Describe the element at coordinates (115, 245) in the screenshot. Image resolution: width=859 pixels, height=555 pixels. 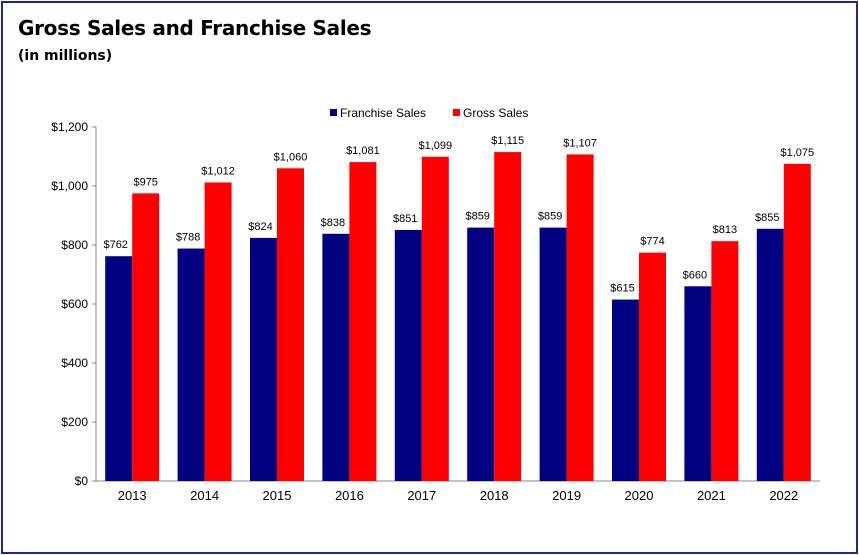
I see `data-label: $762` at that location.